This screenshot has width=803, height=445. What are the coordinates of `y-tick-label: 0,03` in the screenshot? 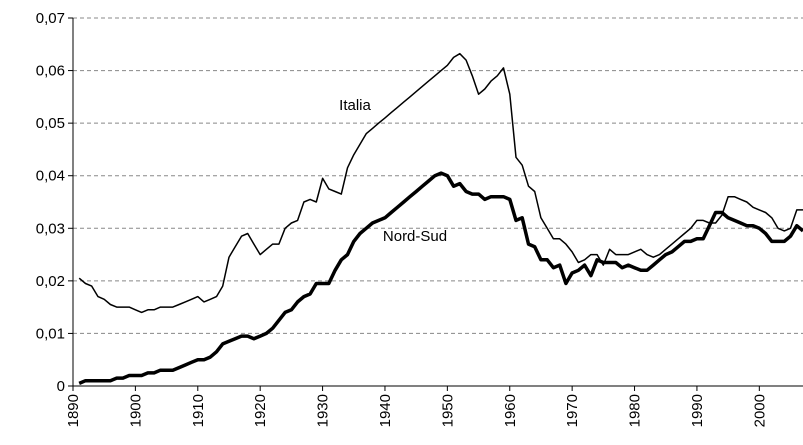 It's located at (50, 228).